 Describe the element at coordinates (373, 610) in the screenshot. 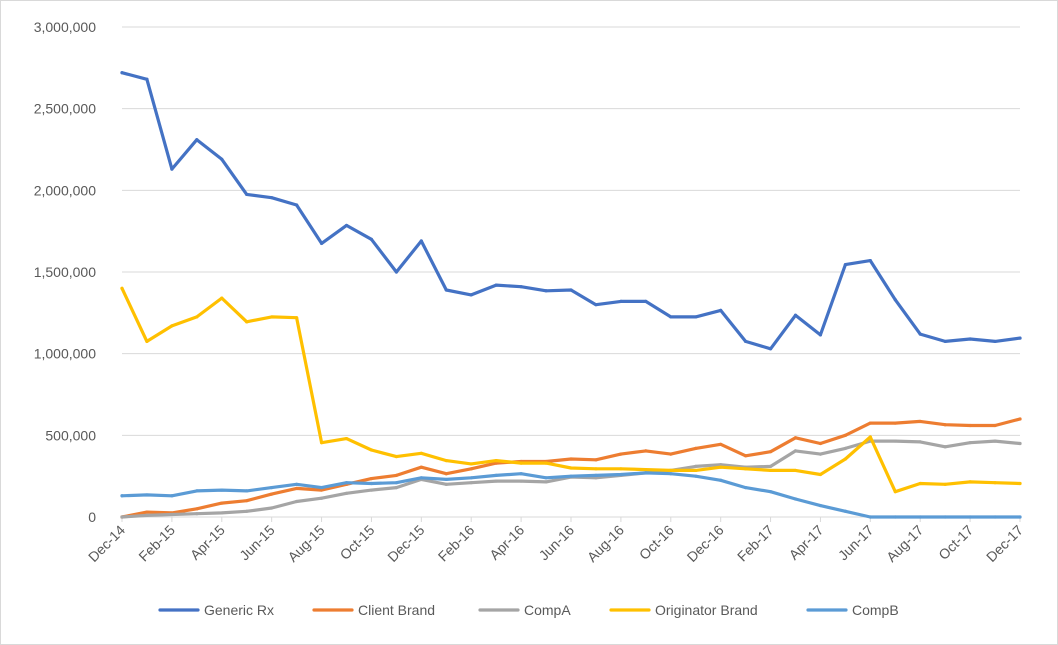

I see `legend-item-client-brand: Client Brand` at that location.